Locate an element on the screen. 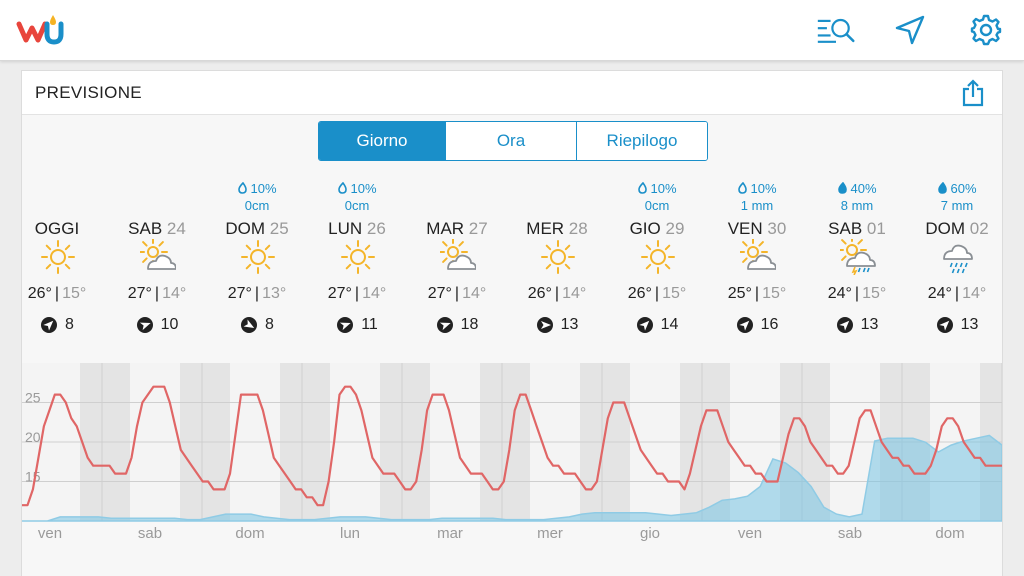 The height and width of the screenshot is (576, 1024). day-name: DOM 25 is located at coordinates (257, 229).